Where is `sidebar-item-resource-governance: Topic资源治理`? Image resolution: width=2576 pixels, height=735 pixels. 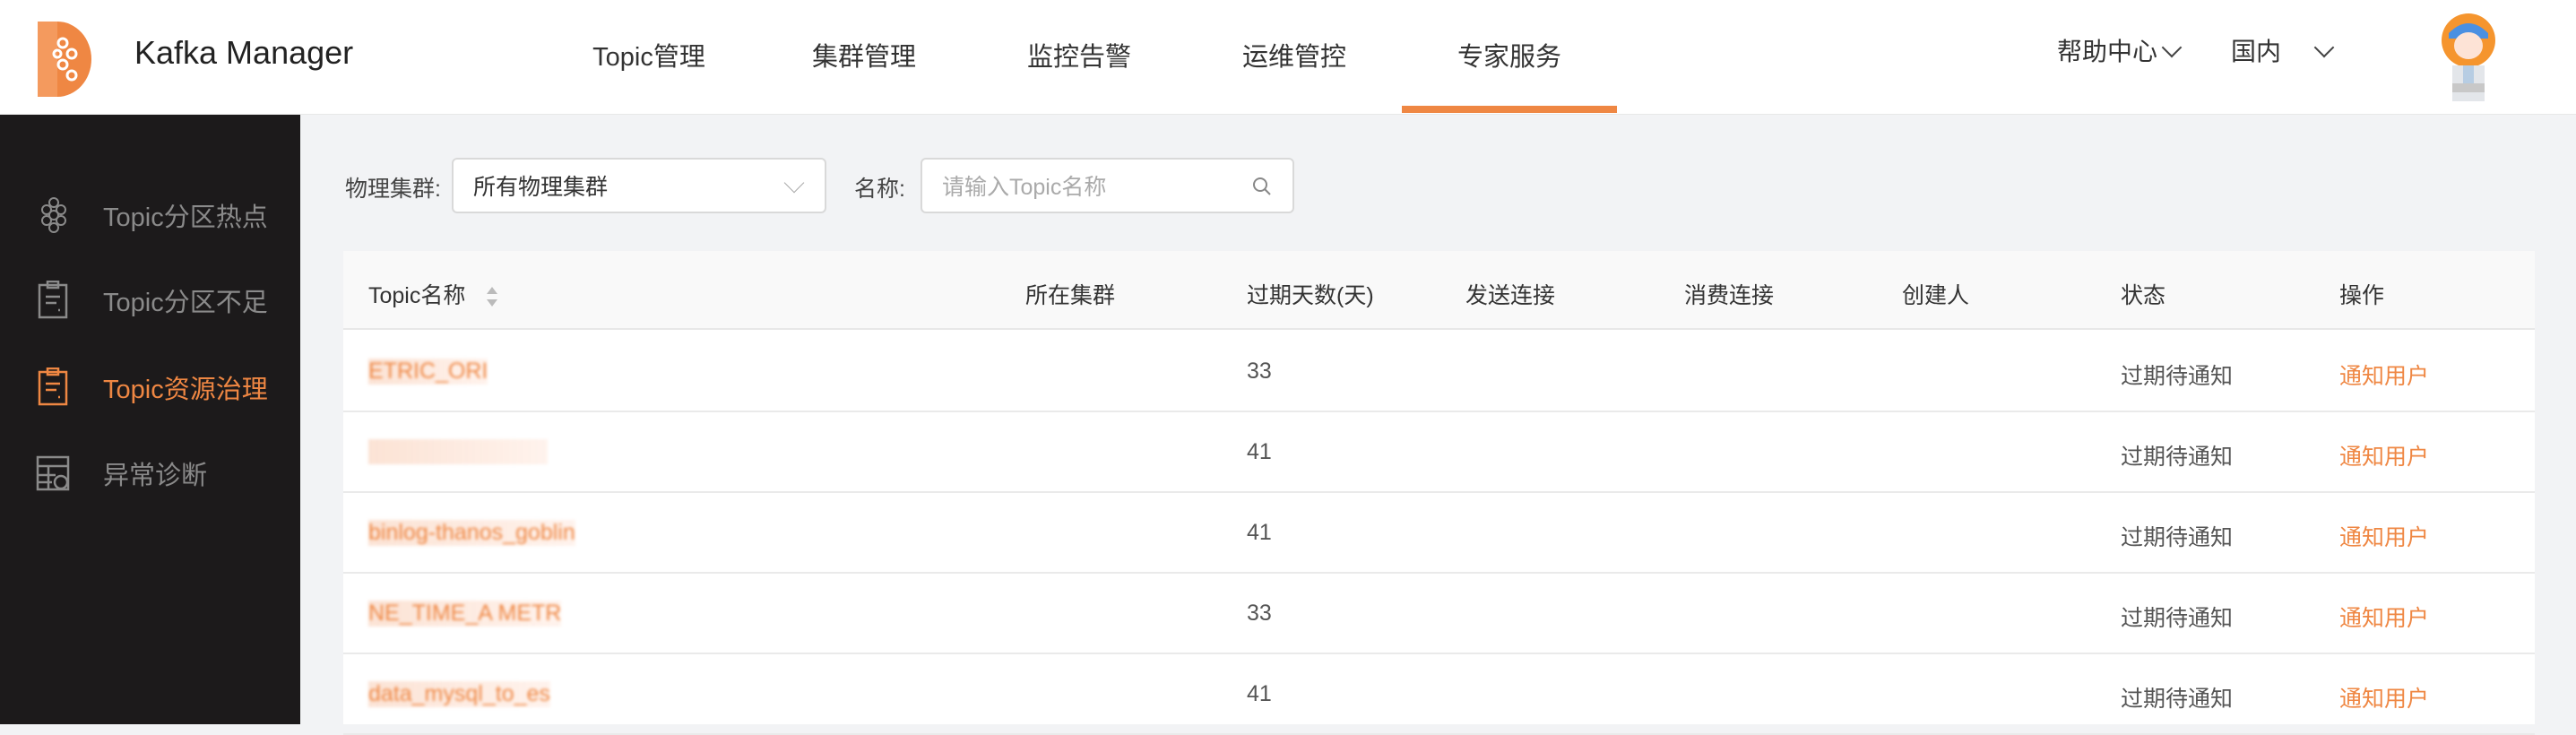 sidebar-item-resource-governance: Topic资源治理 is located at coordinates (150, 387).